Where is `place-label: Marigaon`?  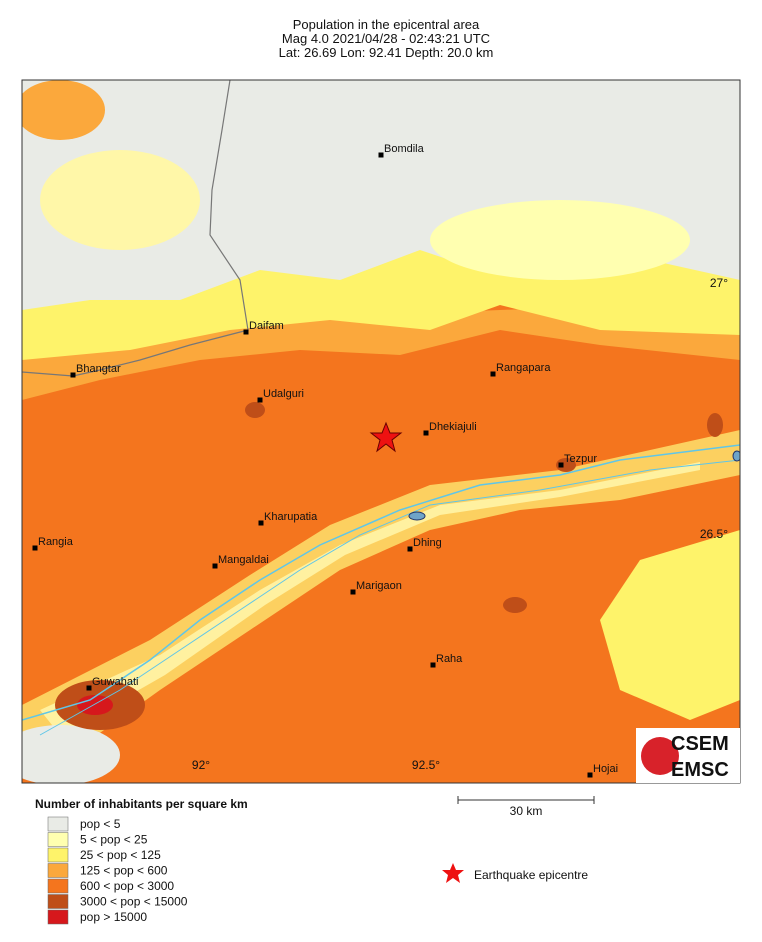
place-label: Marigaon is located at coordinates (379, 586).